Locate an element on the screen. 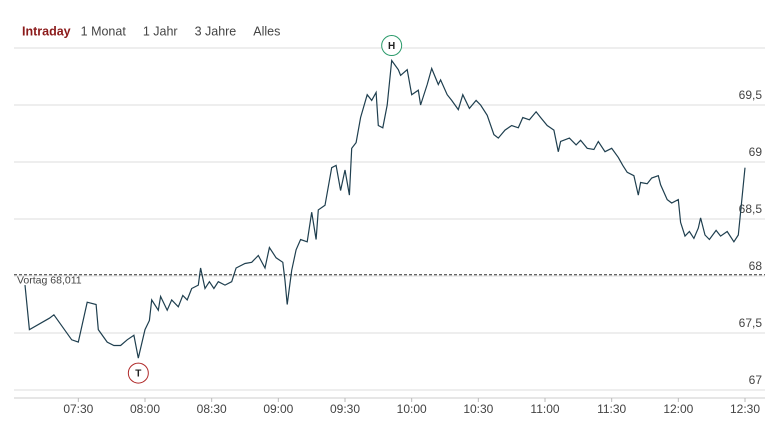  y-tick-label: 69,5 is located at coordinates (751, 95).